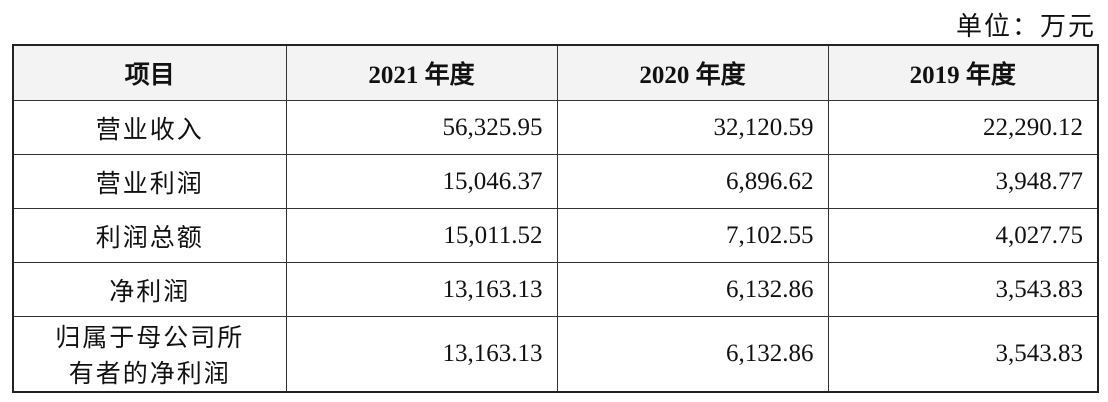 This screenshot has width=1108, height=402. Describe the element at coordinates (149, 127) in the screenshot. I see `row-label: 营业收入` at that location.